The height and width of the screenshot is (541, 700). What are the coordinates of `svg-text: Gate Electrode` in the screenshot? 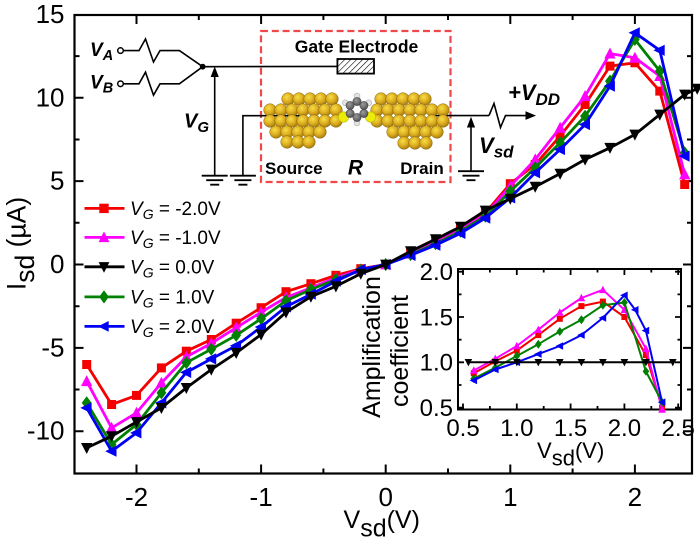 It's located at (357, 47).